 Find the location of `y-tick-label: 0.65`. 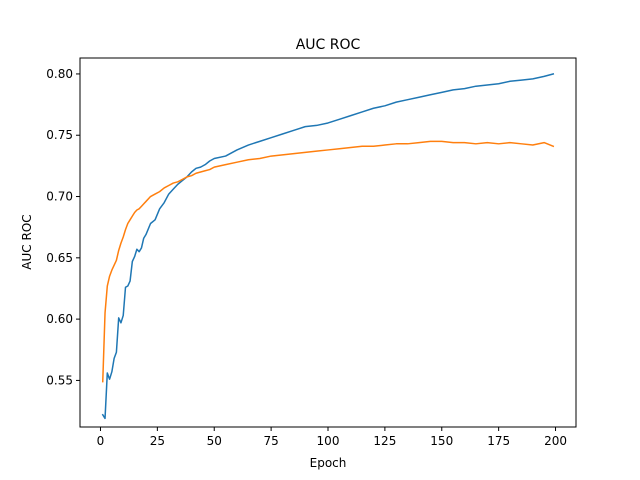

y-tick-label: 0.65 is located at coordinates (59, 258).